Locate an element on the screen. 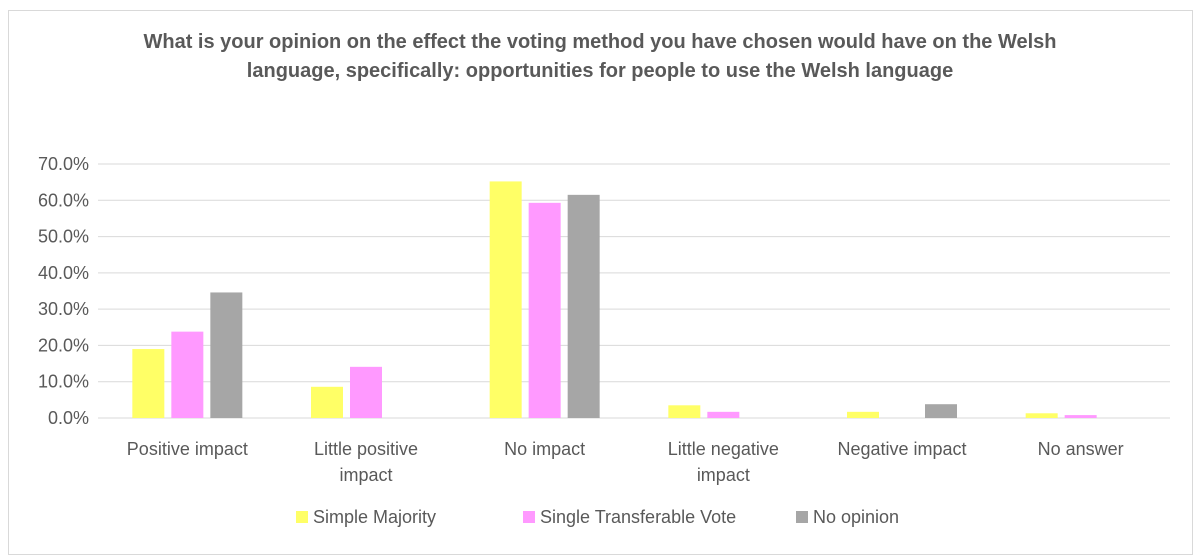 The height and width of the screenshot is (560, 1203). y-tick-label: 0.0% is located at coordinates (68, 418).